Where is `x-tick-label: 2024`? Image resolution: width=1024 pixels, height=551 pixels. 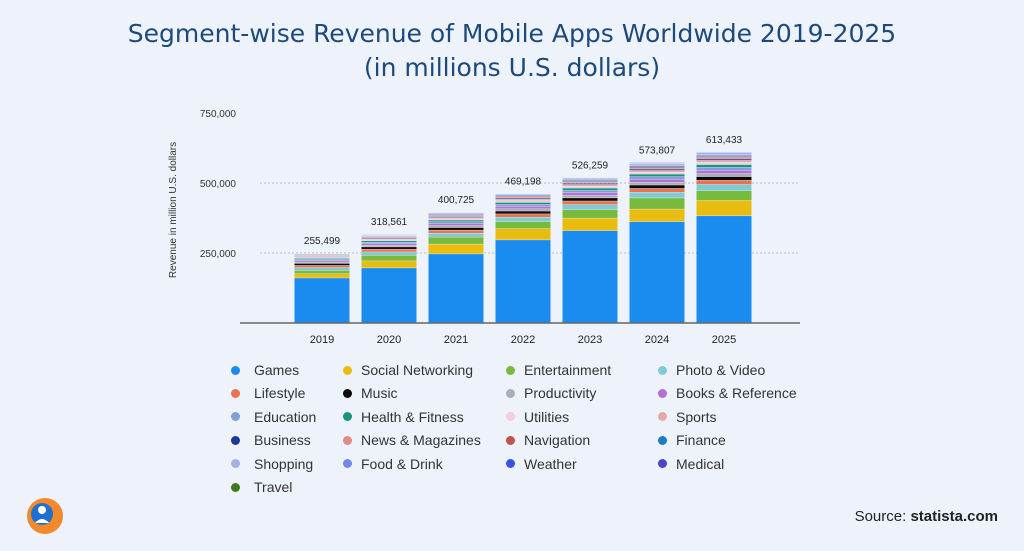 x-tick-label: 2024 is located at coordinates (657, 340).